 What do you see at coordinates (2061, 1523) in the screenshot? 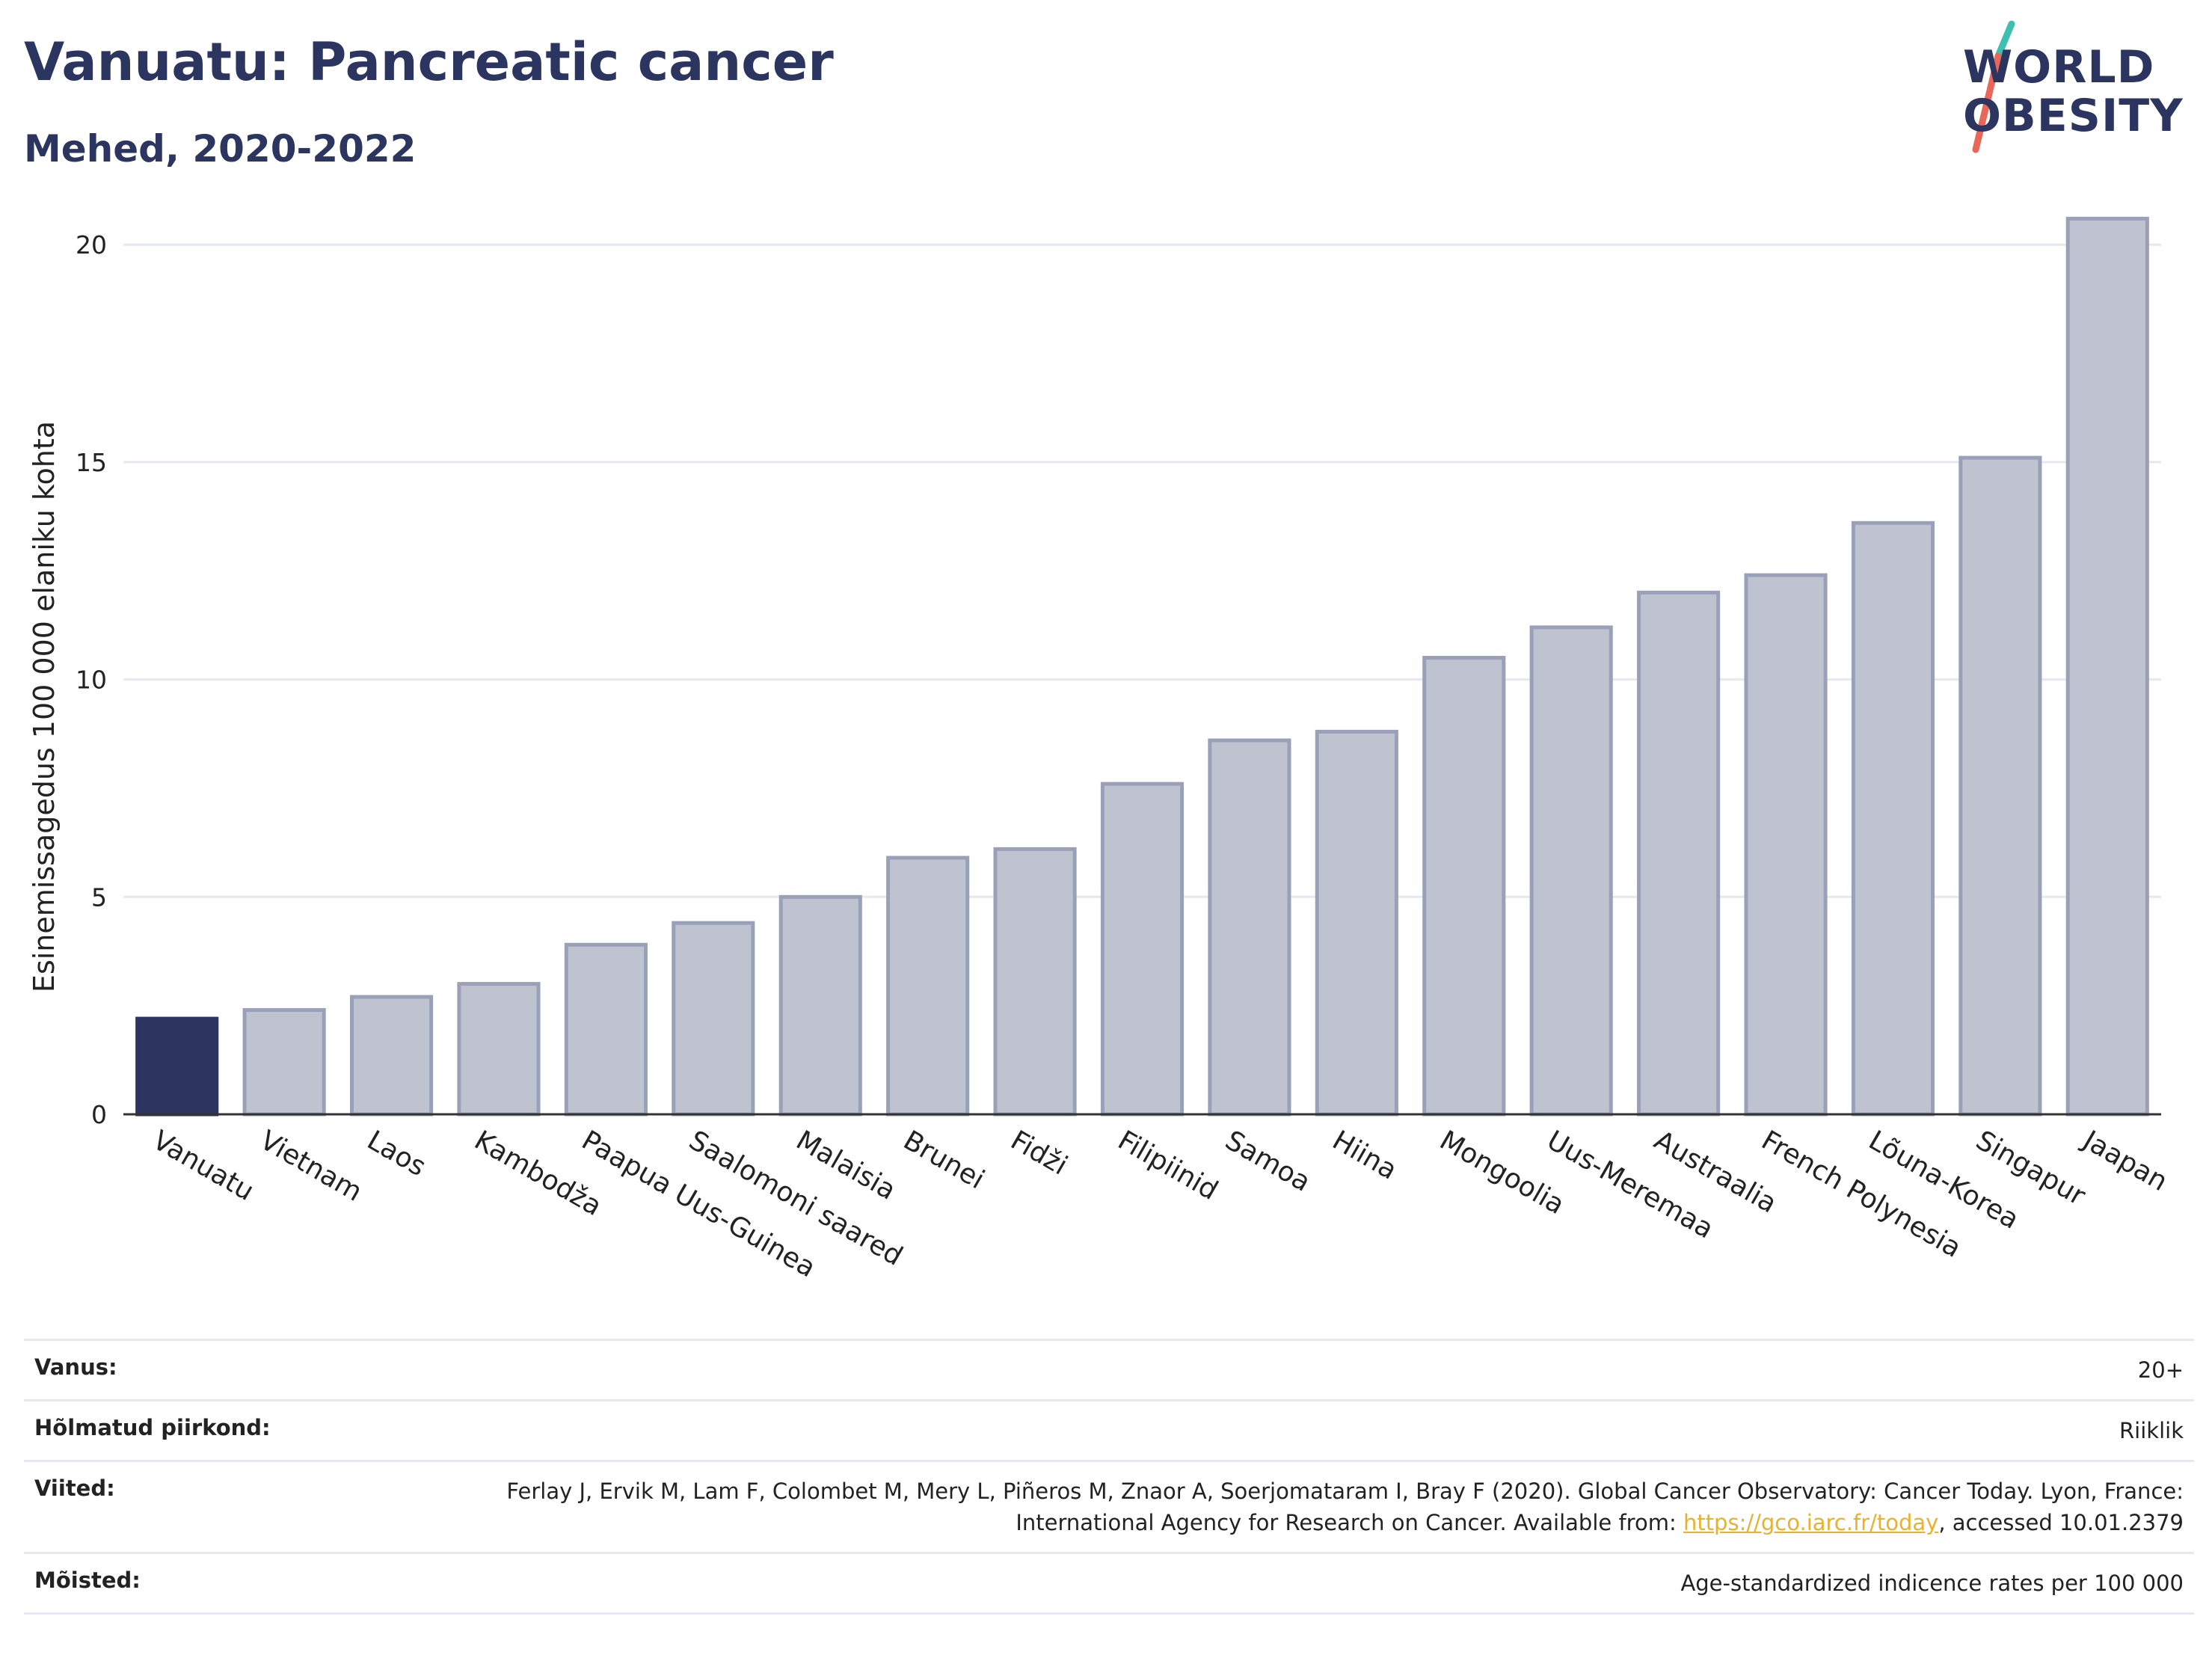
I see `reference-accessed: , accessed 10.01.2379` at bounding box center [2061, 1523].